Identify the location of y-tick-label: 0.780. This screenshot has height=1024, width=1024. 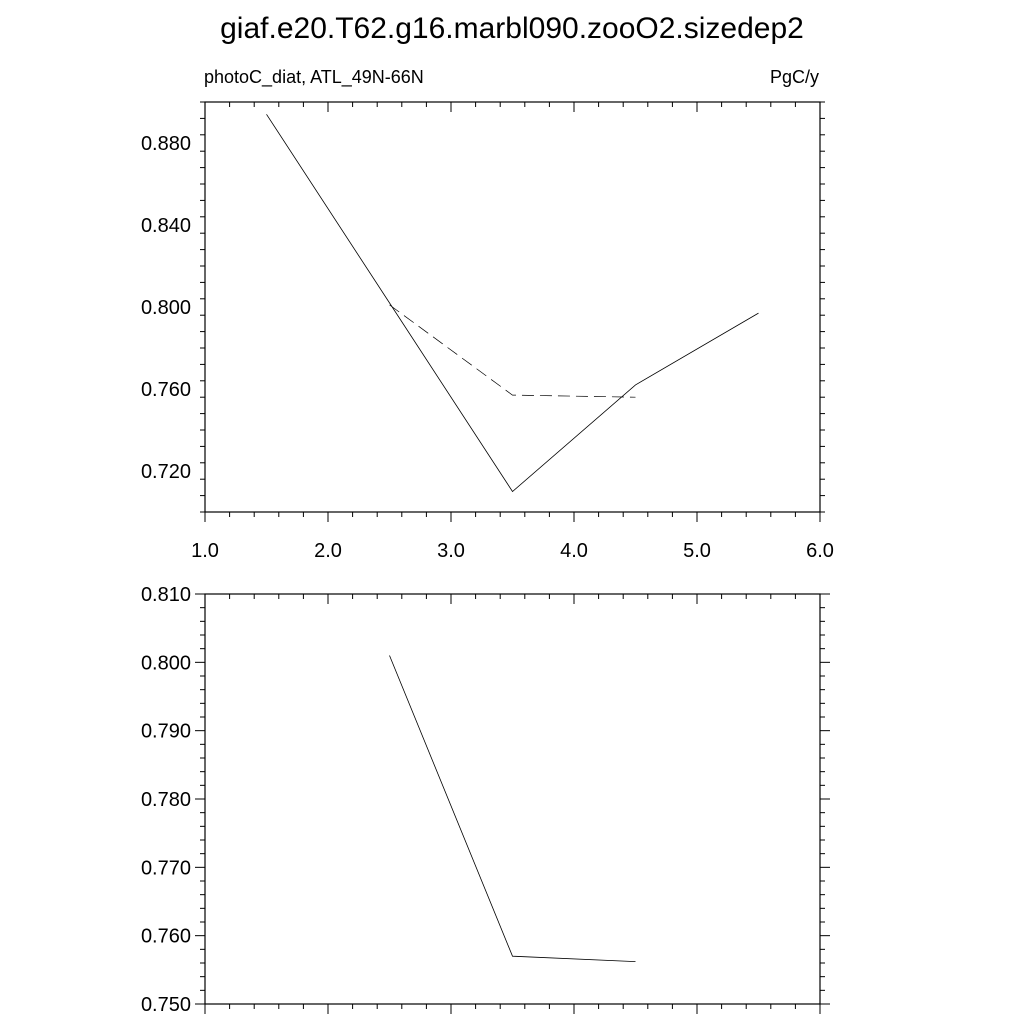
(166, 800).